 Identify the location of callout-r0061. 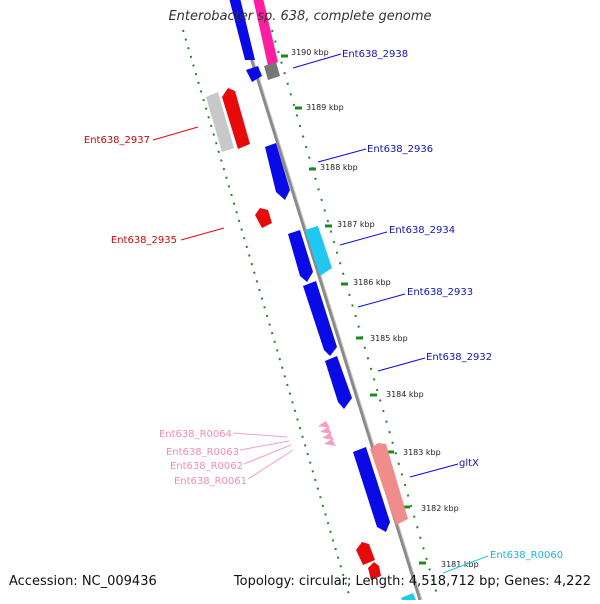
(270, 464).